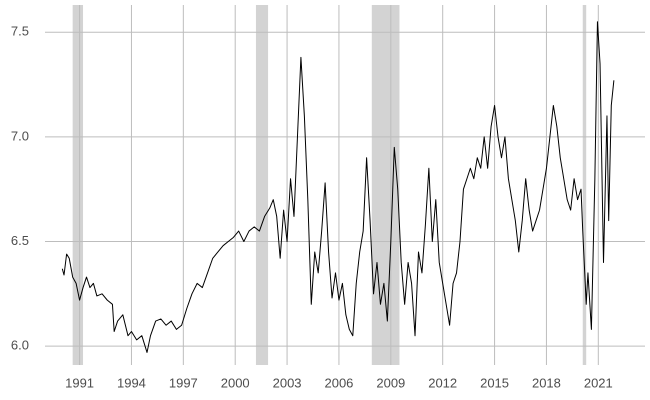  I want to click on x-tick-label: 2018, so click(546, 382).